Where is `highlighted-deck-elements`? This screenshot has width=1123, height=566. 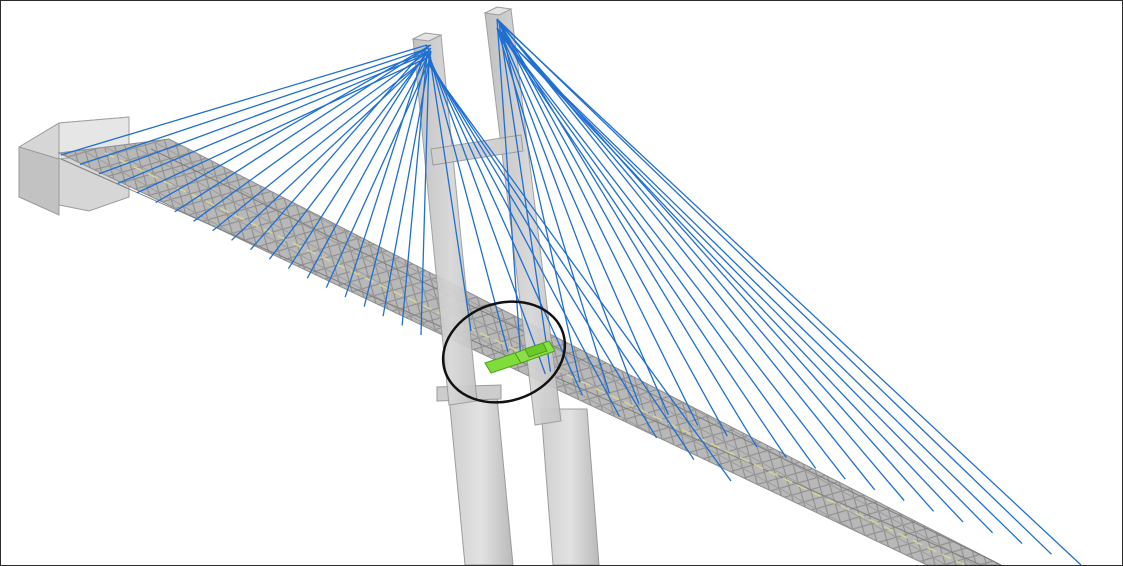
highlighted-deck-elements is located at coordinates (520, 357).